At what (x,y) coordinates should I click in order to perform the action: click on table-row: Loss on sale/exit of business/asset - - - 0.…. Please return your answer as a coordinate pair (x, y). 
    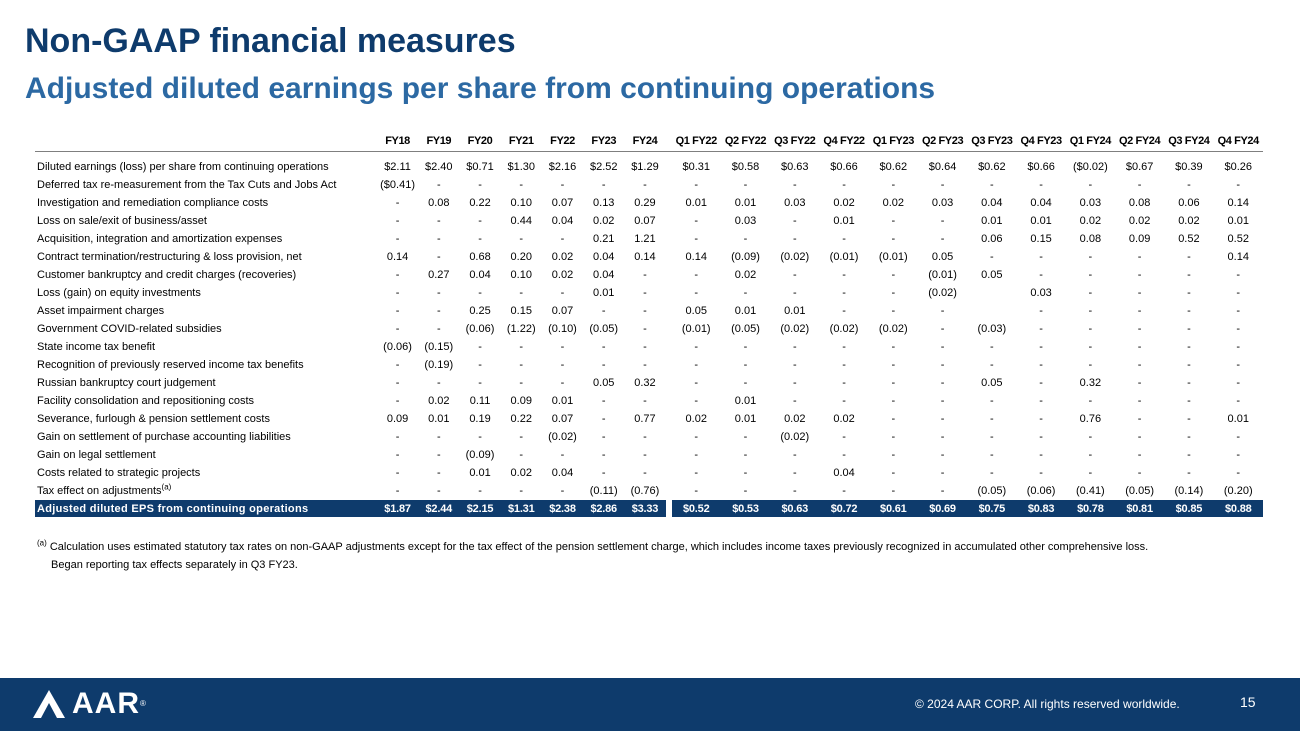
    Looking at the image, I should click on (649, 221).